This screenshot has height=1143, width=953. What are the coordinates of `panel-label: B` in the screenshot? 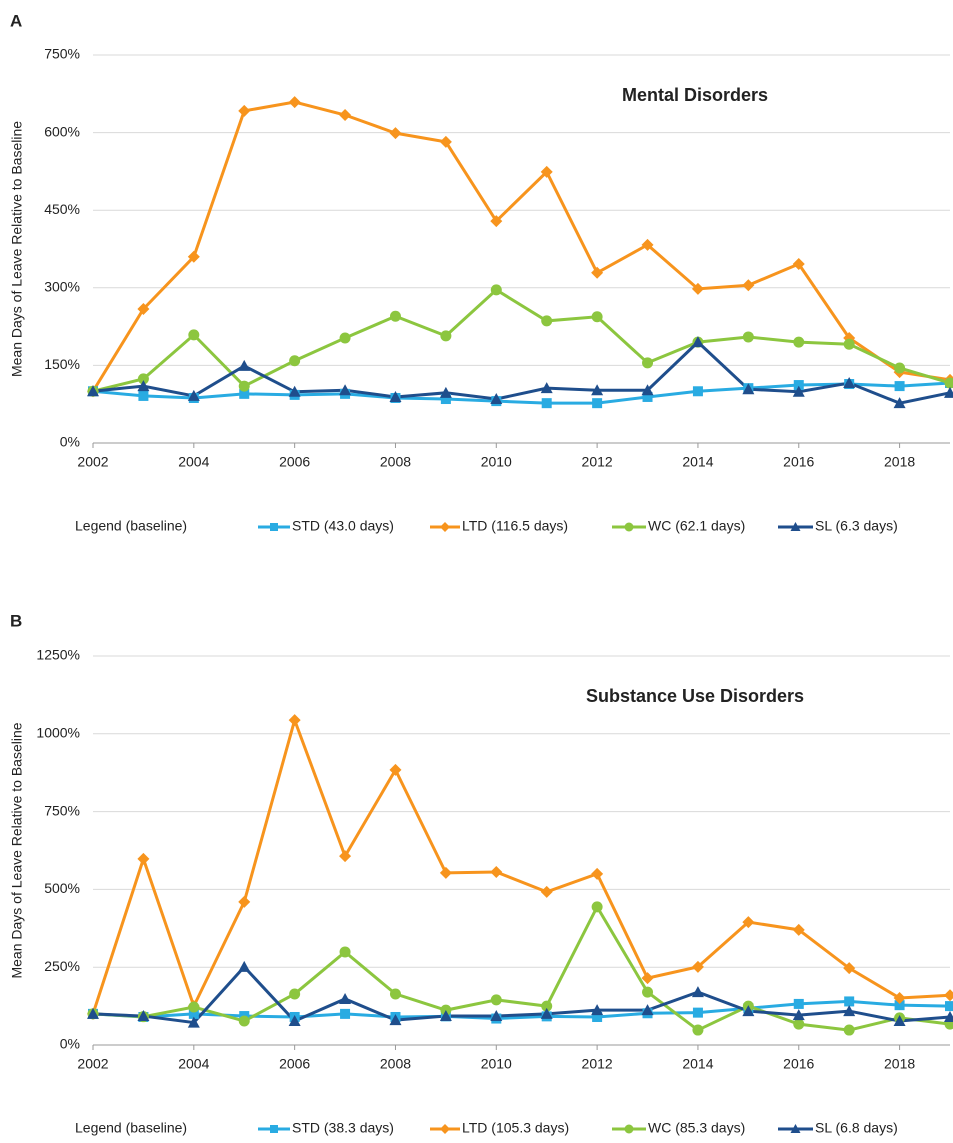 It's located at (16, 620).